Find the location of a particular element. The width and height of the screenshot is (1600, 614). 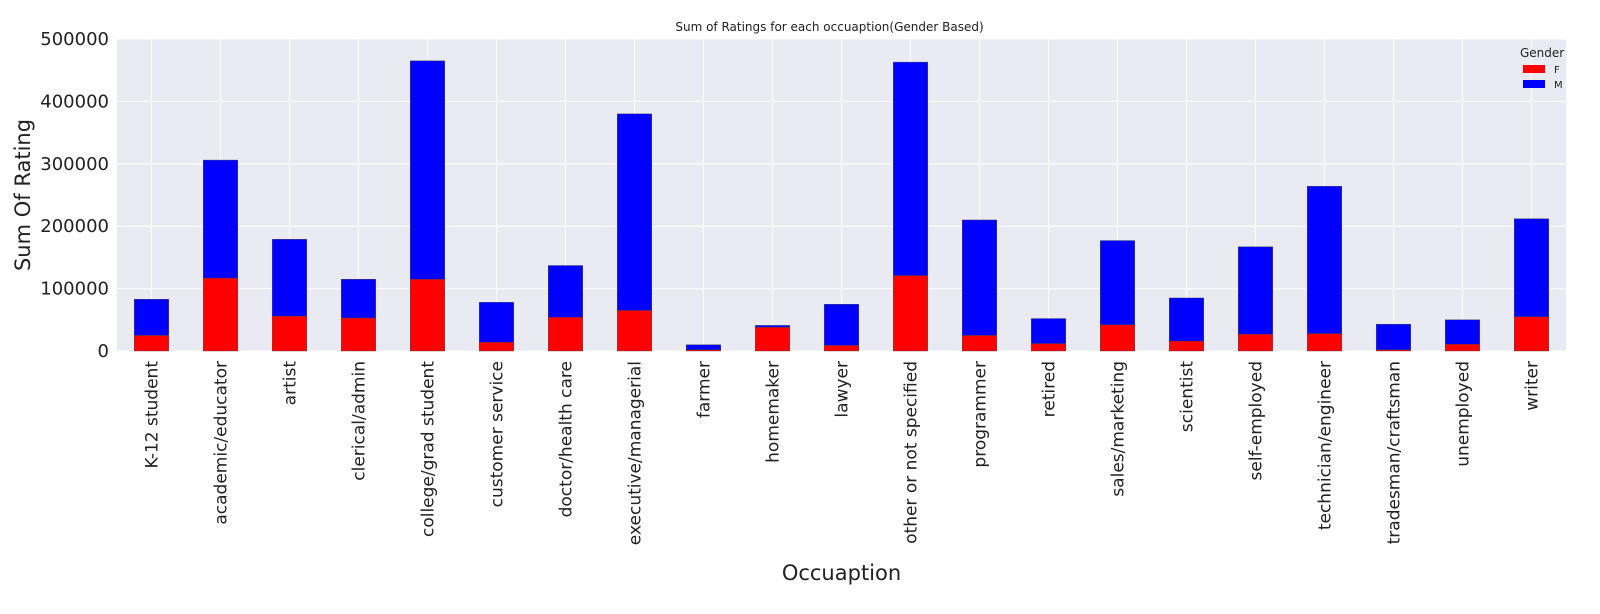

y-tick-label: 0 is located at coordinates (103, 351).